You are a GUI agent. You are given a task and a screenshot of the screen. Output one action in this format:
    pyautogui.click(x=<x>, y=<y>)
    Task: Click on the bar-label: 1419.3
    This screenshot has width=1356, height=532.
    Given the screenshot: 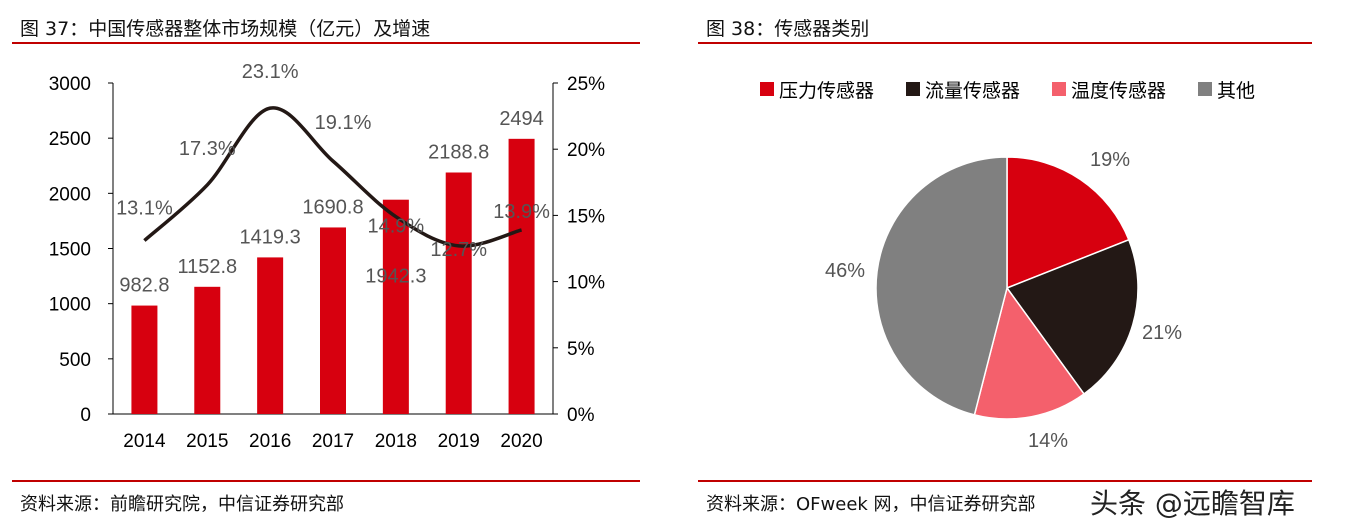 What is the action you would take?
    pyautogui.click(x=270, y=237)
    